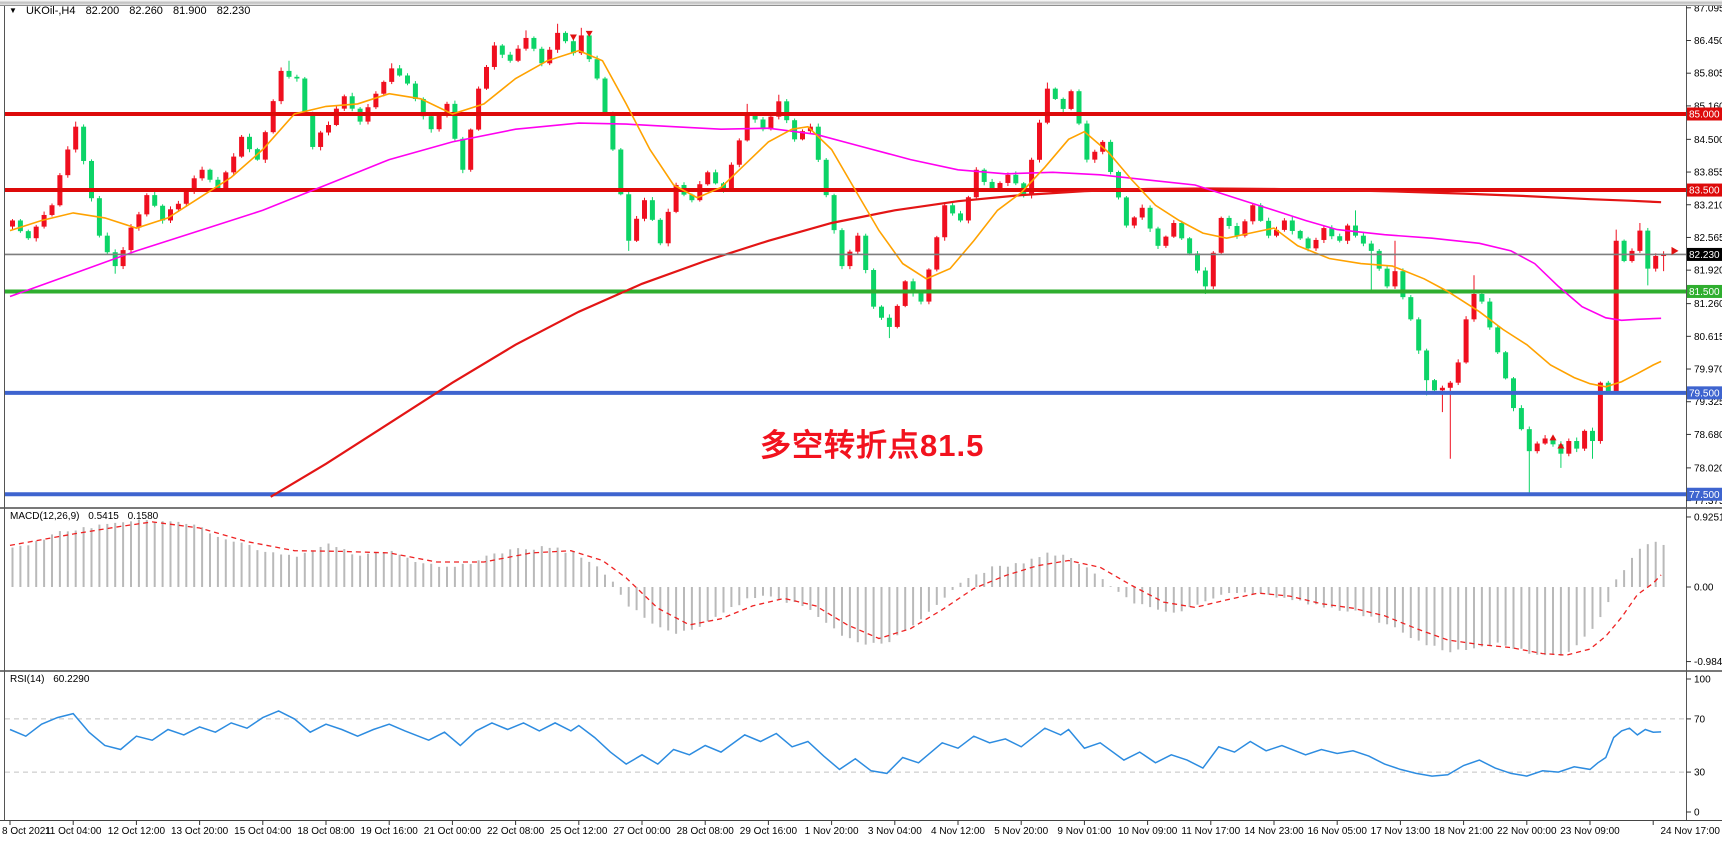 The height and width of the screenshot is (841, 1722). What do you see at coordinates (1691, 831) in the screenshot?
I see `svg-text: 24 Nov 17:00` at bounding box center [1691, 831].